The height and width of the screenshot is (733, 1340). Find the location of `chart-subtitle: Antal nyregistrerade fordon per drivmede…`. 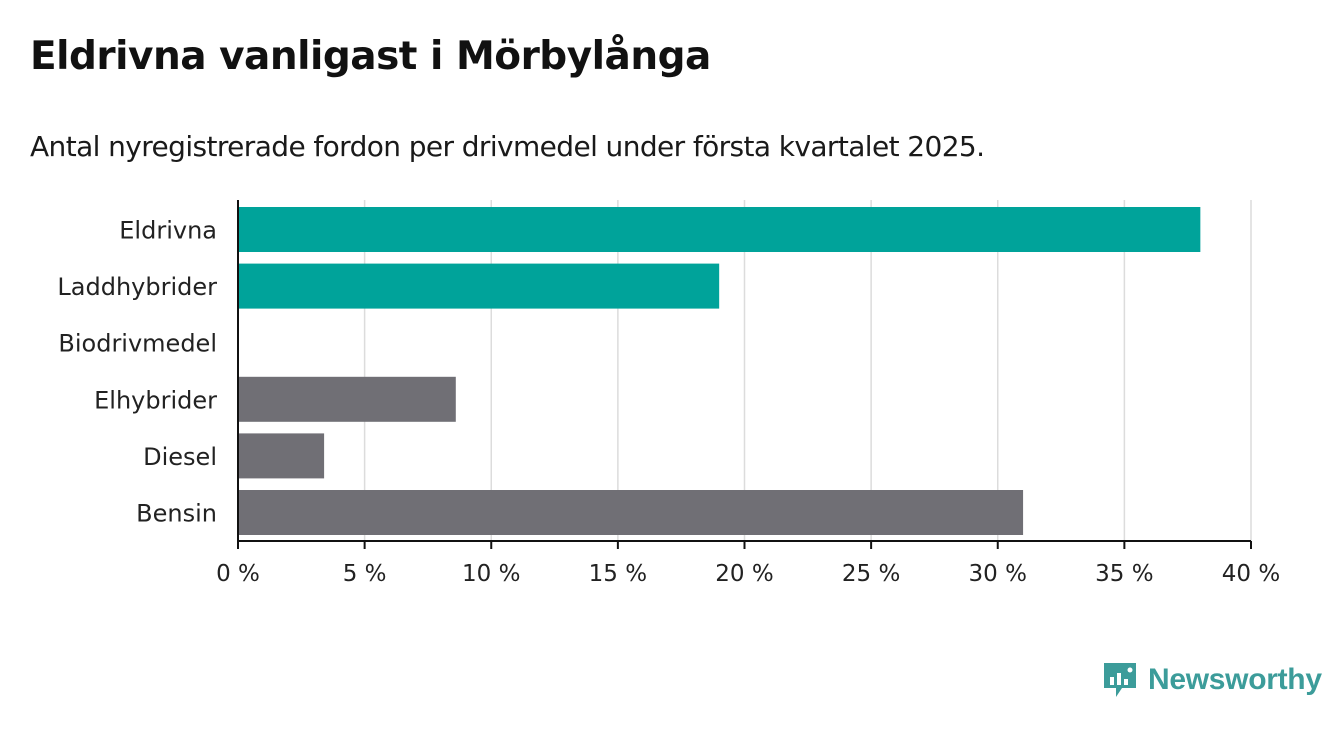

chart-subtitle: Antal nyregistrerade fordon per drivmede… is located at coordinates (507, 146).